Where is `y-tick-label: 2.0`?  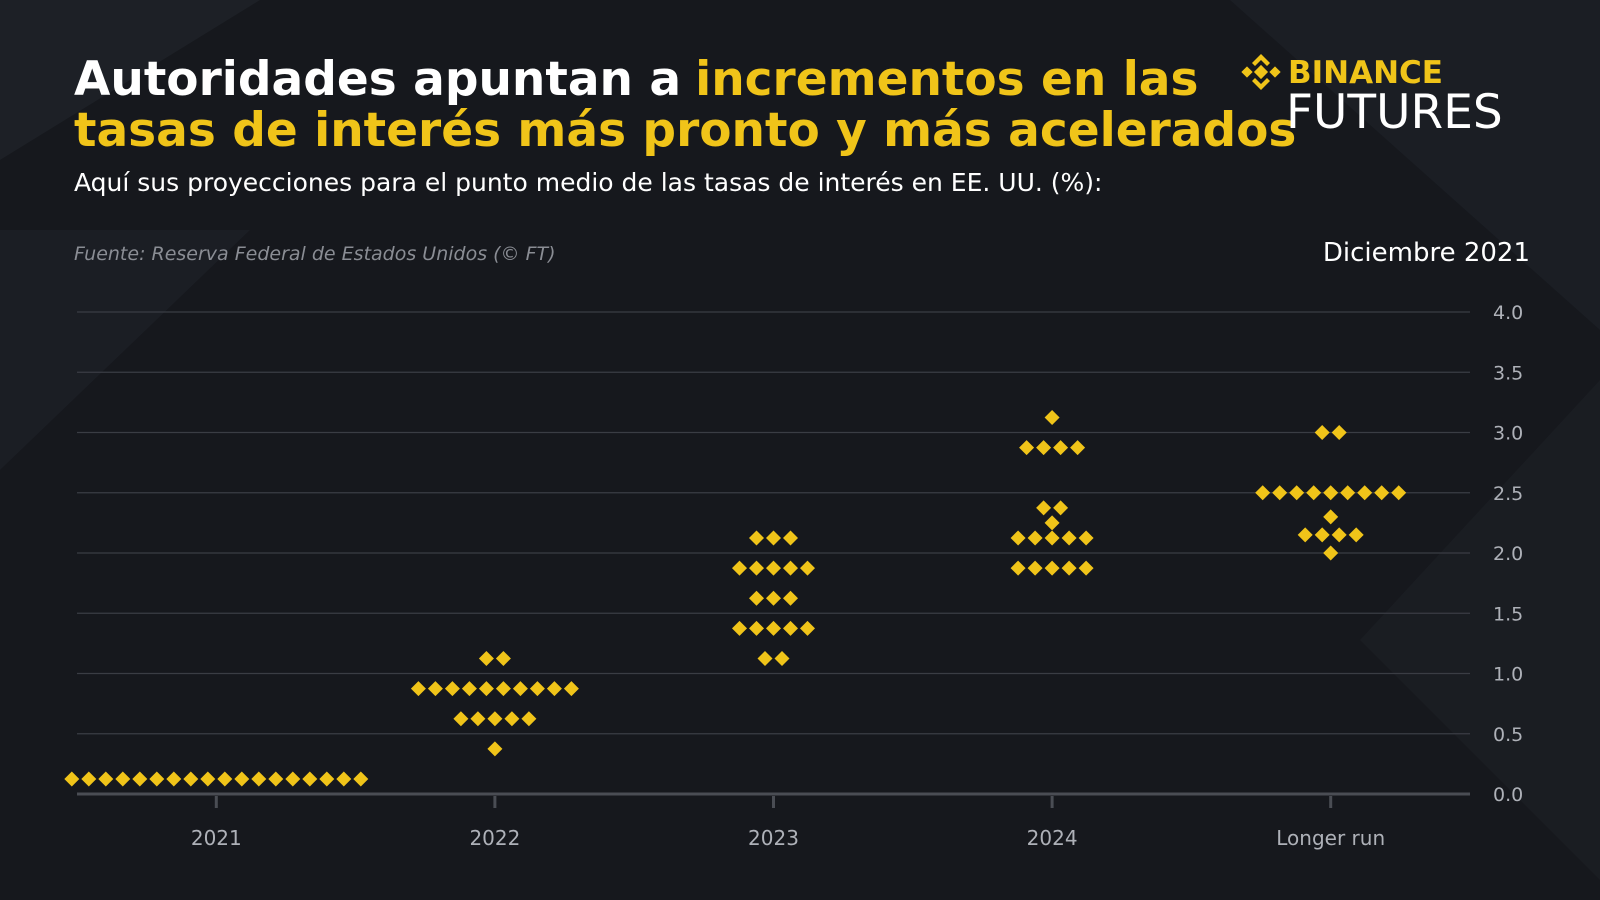
y-tick-label: 2.0 is located at coordinates (1508, 554).